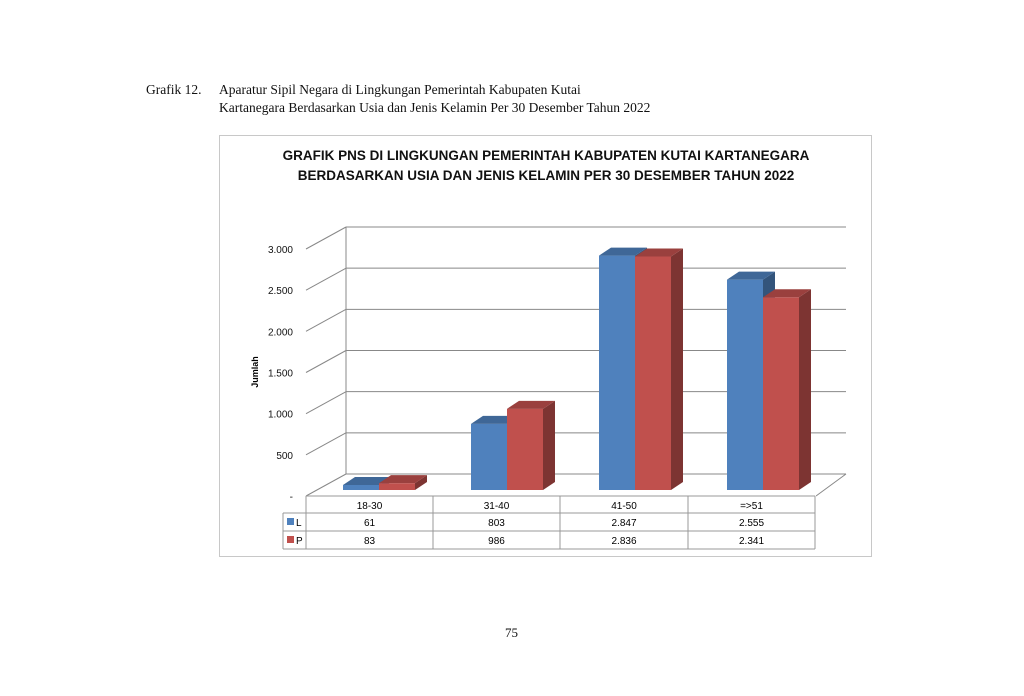 The height and width of the screenshot is (696, 1024). Describe the element at coordinates (280, 332) in the screenshot. I see `y-tick-label: 2.000` at that location.